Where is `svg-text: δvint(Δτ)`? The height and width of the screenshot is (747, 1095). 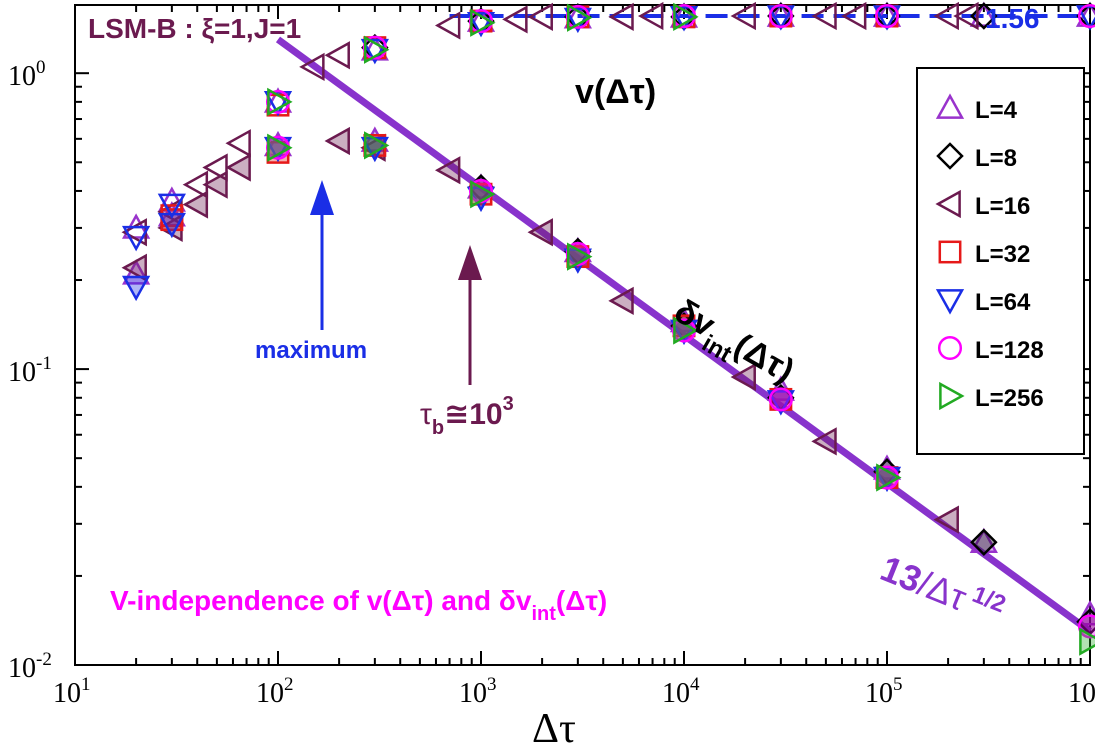
svg-text: δvint(Δτ) is located at coordinates (732, 345).